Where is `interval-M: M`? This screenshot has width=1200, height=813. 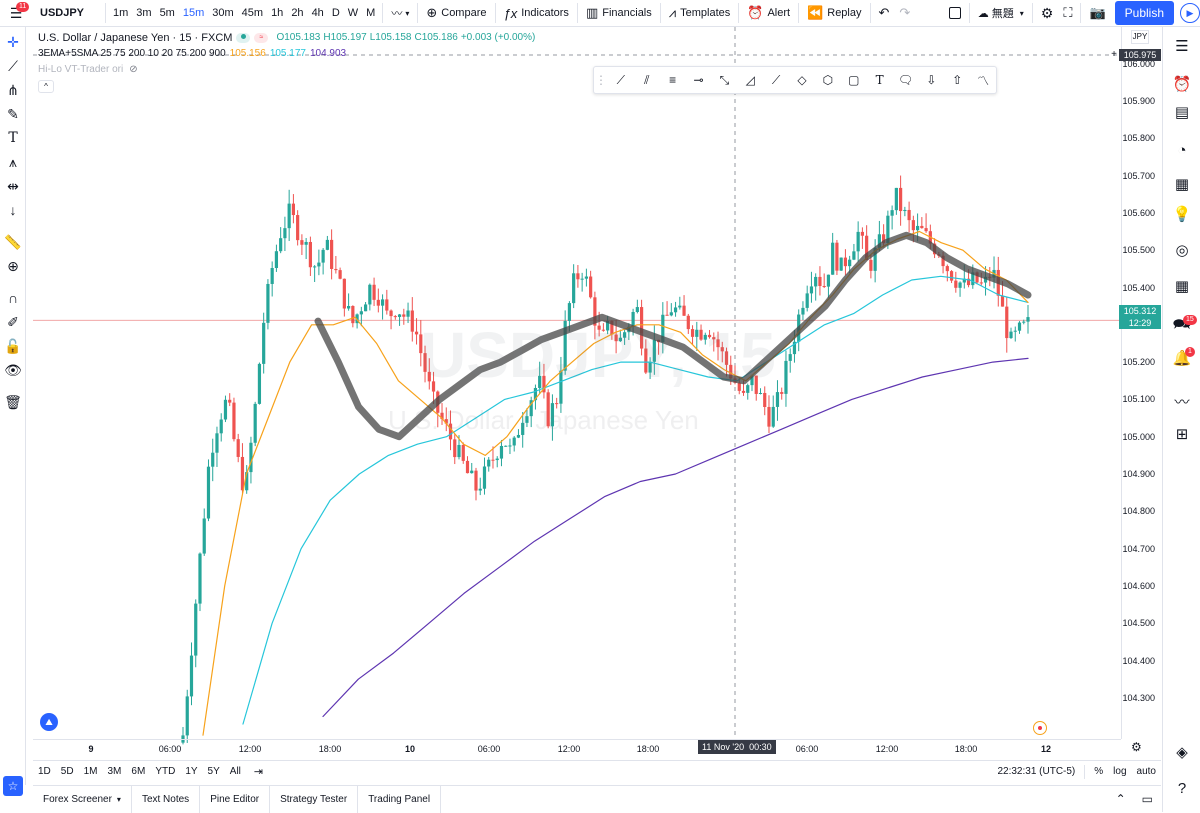
interval-M: M is located at coordinates (371, 13).